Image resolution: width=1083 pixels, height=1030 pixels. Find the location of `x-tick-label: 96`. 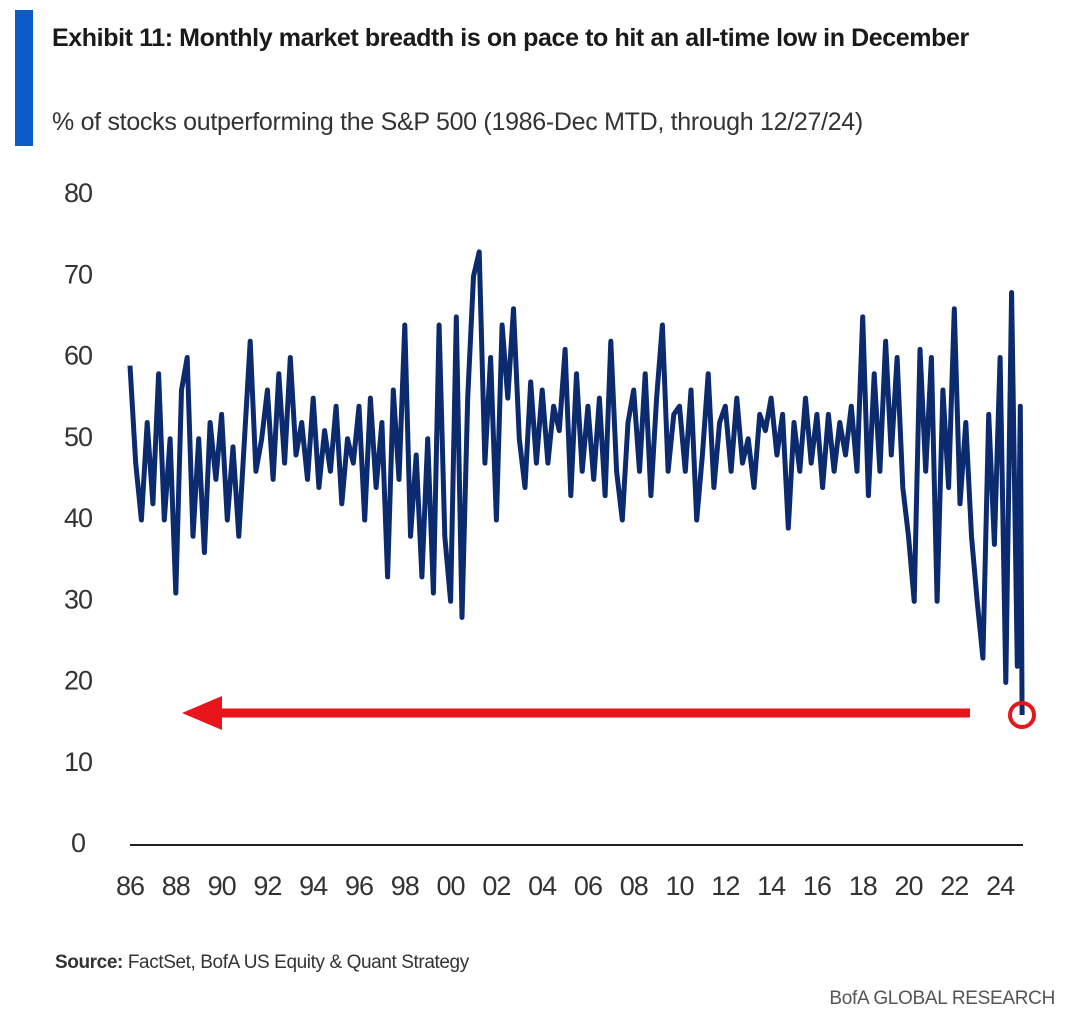

x-tick-label: 96 is located at coordinates (359, 886).